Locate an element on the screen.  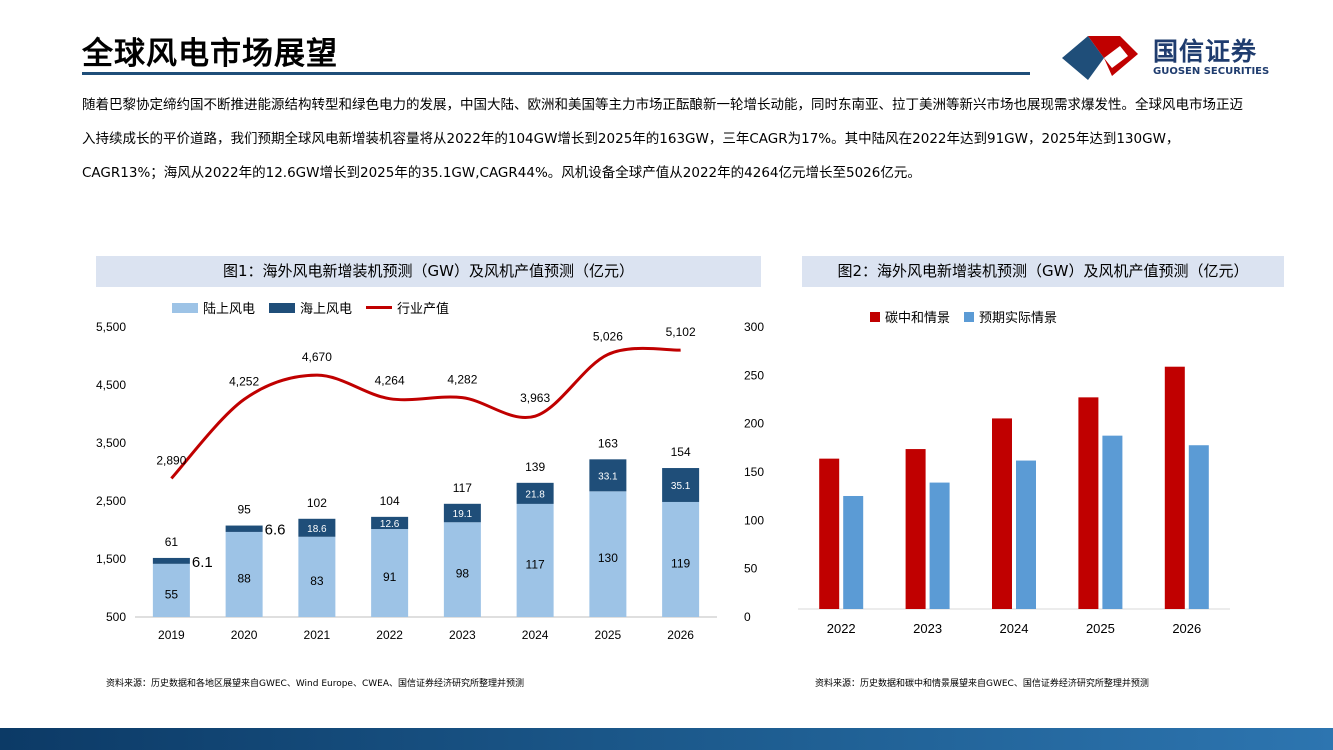
chart1-right-tick-label: 50 is located at coordinates (751, 569).